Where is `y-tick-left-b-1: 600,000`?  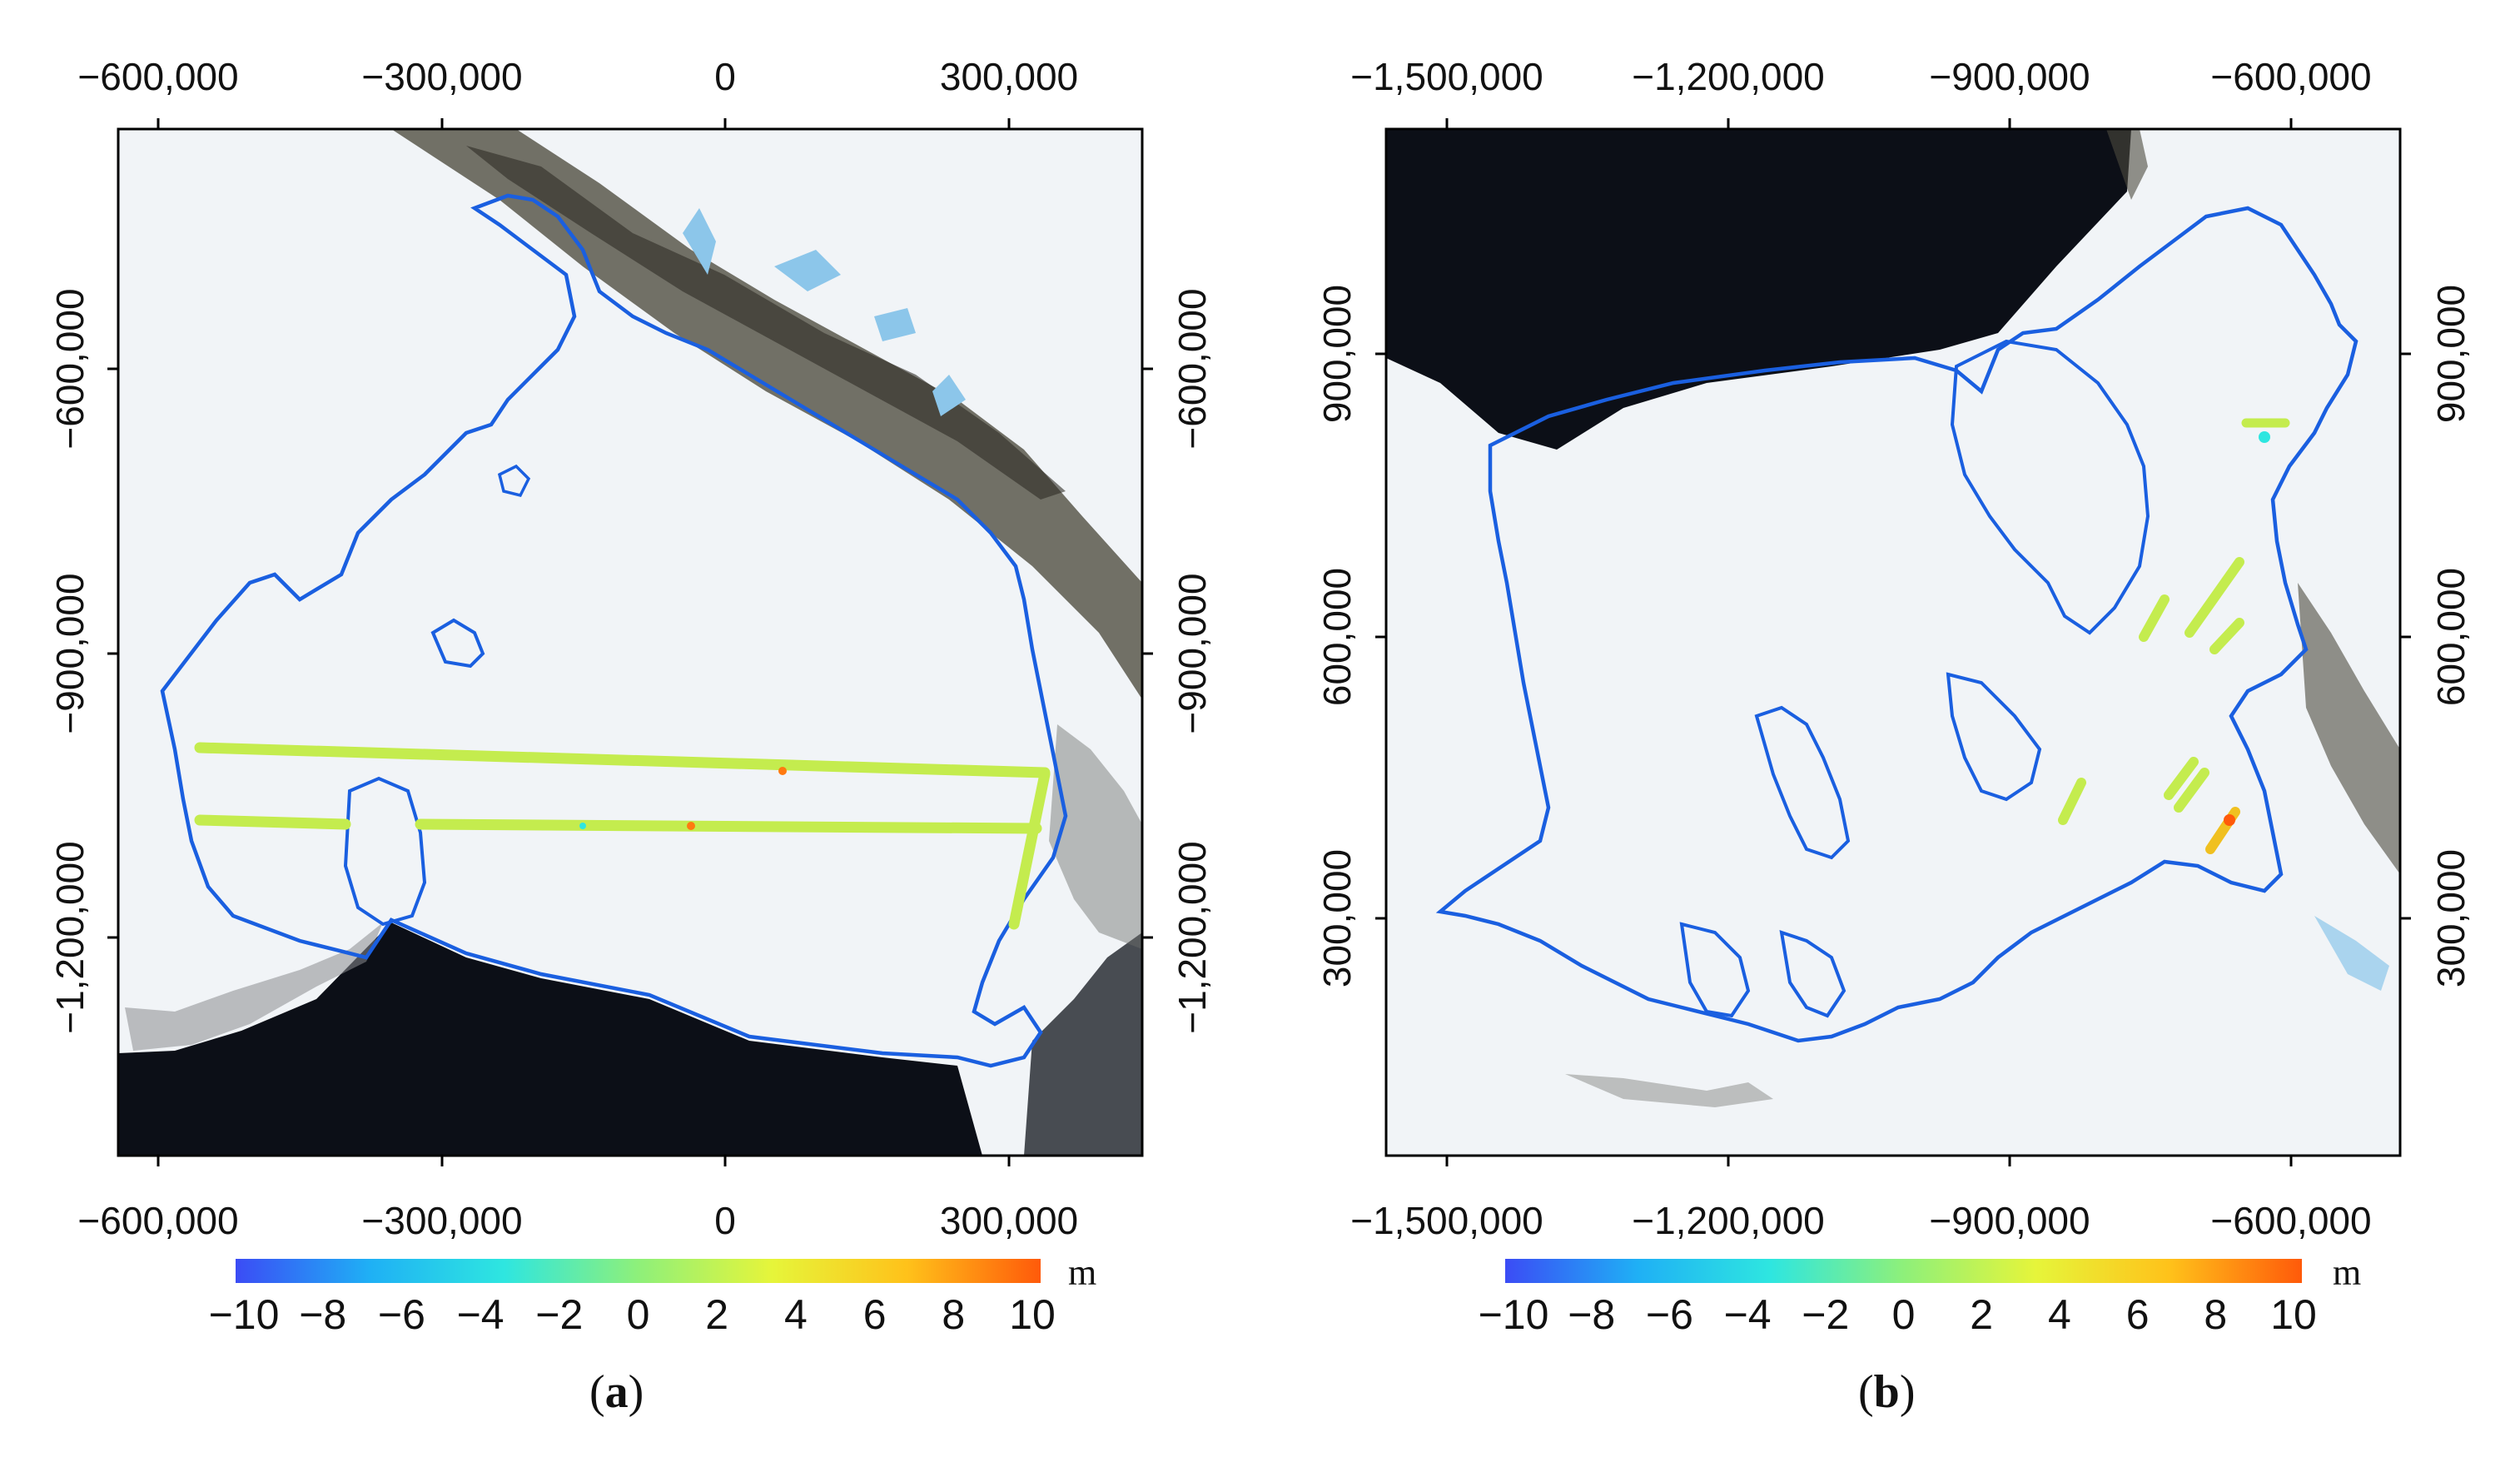 y-tick-left-b-1: 600,000 is located at coordinates (1337, 637).